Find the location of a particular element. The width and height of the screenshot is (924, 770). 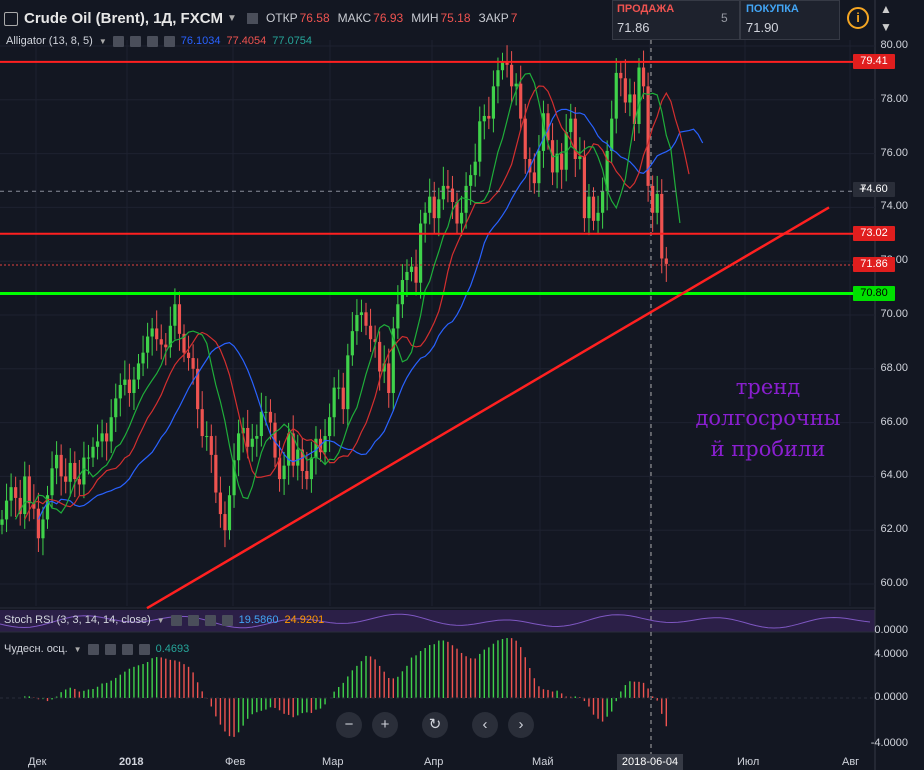

x-tick-label: Май is located at coordinates (543, 762).